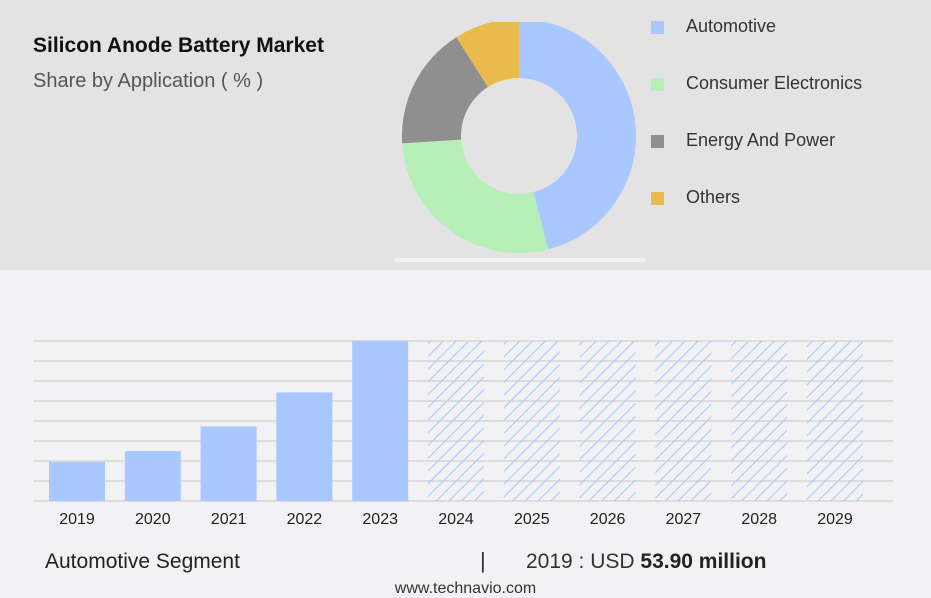 This screenshot has height=598, width=931. What do you see at coordinates (835, 519) in the screenshot?
I see `tick-label-2029: 2029` at bounding box center [835, 519].